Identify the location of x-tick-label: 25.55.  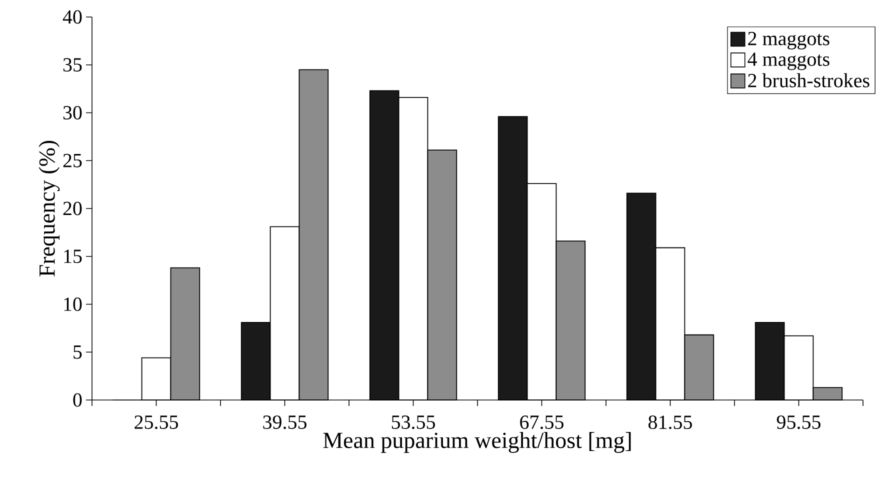
(156, 423).